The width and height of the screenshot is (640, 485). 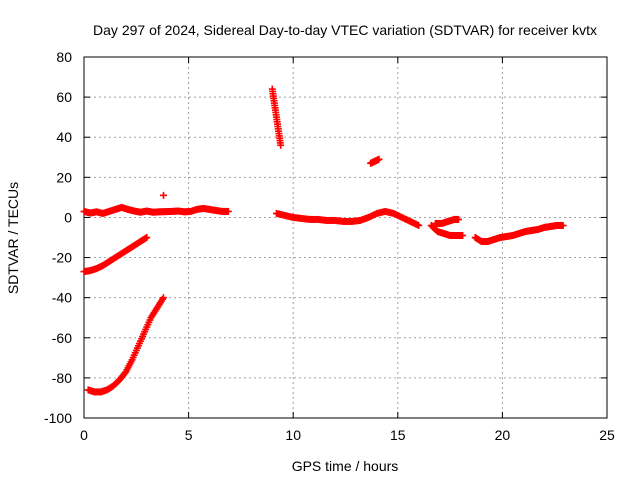 What do you see at coordinates (64, 97) in the screenshot?
I see `y-tick-label: 60` at bounding box center [64, 97].